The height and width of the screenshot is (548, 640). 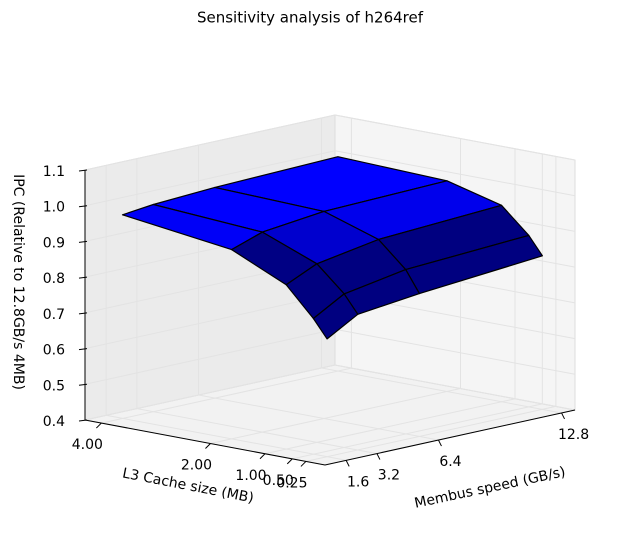 I want to click on y-tick-label: 0.50, so click(x=278, y=481).